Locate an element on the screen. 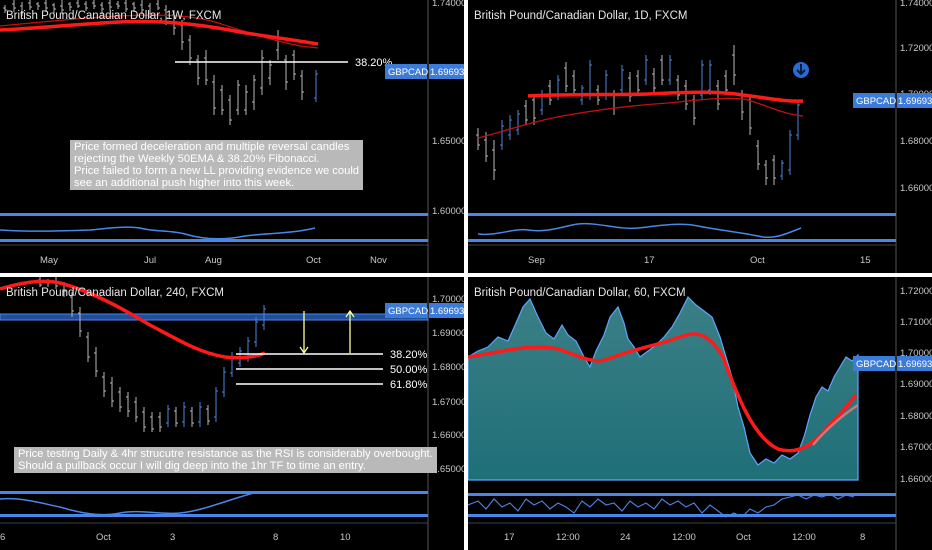 This screenshot has width=932, height=550. time-label: Sep is located at coordinates (536, 260).